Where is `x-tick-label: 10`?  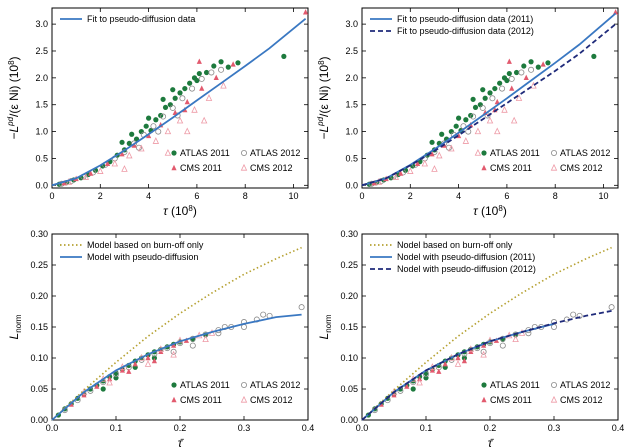 x-tick-label: 10 is located at coordinates (604, 196).